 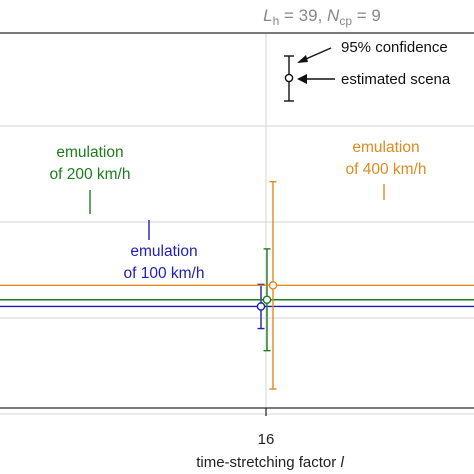 I want to click on series-label: of 400 km/h, so click(x=386, y=169).